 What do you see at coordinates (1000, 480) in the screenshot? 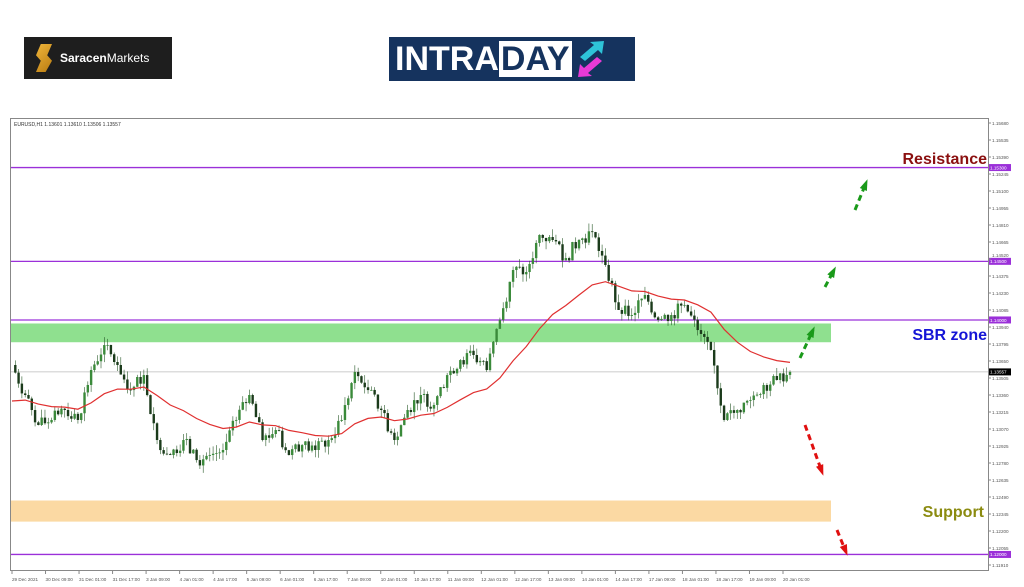
I see `y-tick-label: 1.12635` at bounding box center [1000, 480].